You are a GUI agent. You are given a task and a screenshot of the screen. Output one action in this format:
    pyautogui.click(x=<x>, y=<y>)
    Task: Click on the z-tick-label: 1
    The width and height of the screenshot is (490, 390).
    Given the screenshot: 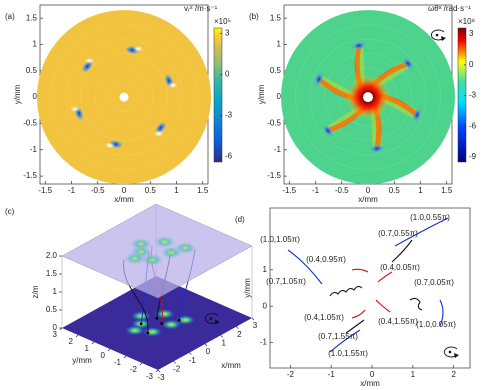 What is the action you would take?
    pyautogui.click(x=55, y=291)
    